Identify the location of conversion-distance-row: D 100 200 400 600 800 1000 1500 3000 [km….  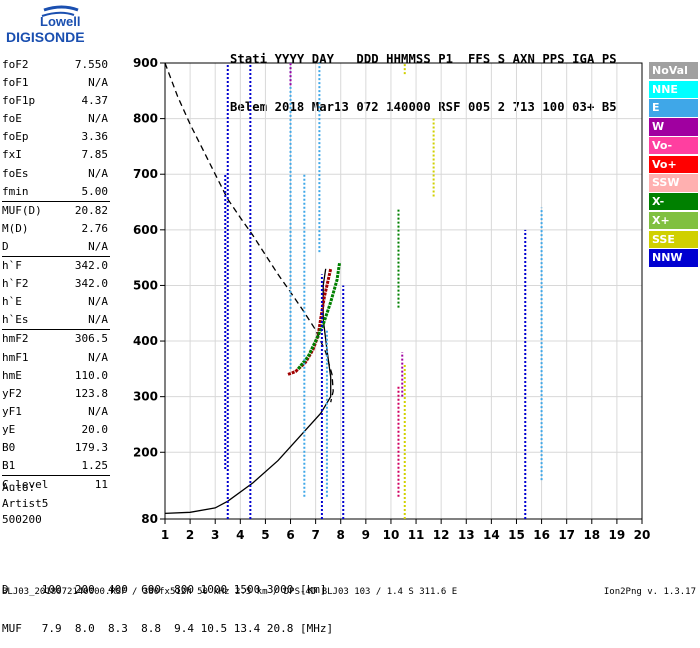
(164, 589).